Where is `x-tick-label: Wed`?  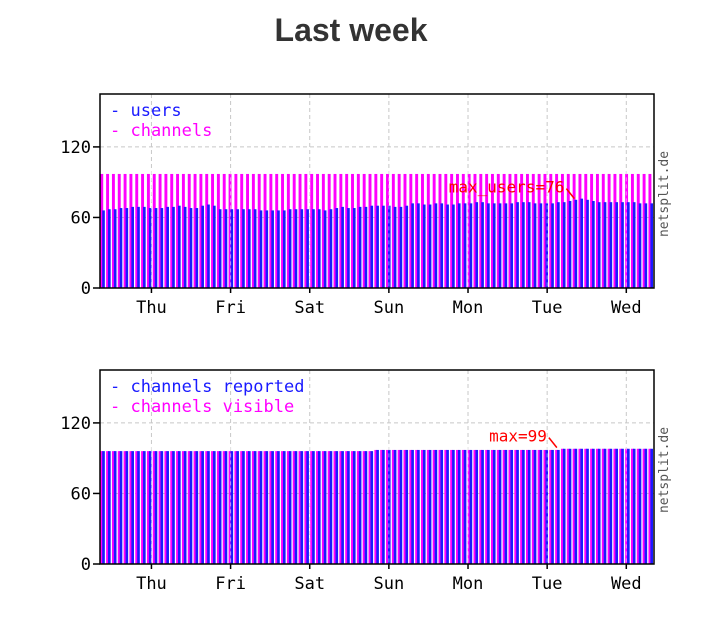 x-tick-label: Wed is located at coordinates (626, 584).